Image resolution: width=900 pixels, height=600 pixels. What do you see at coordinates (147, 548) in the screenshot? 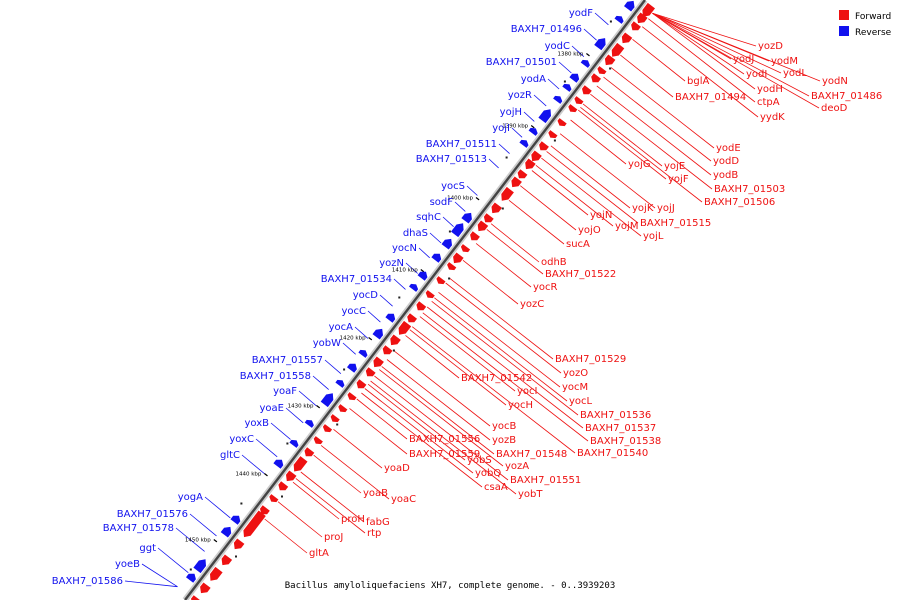
I see `gene-label-reverse: ggt` at bounding box center [147, 548].